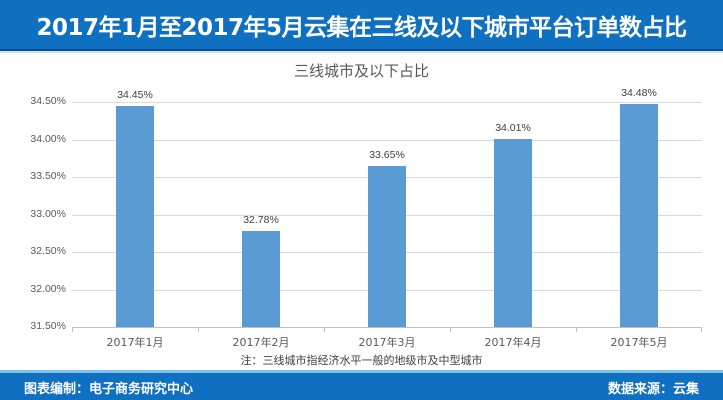 This screenshot has height=400, width=723. I want to click on y-tick-label: 34.00%, so click(48, 139).